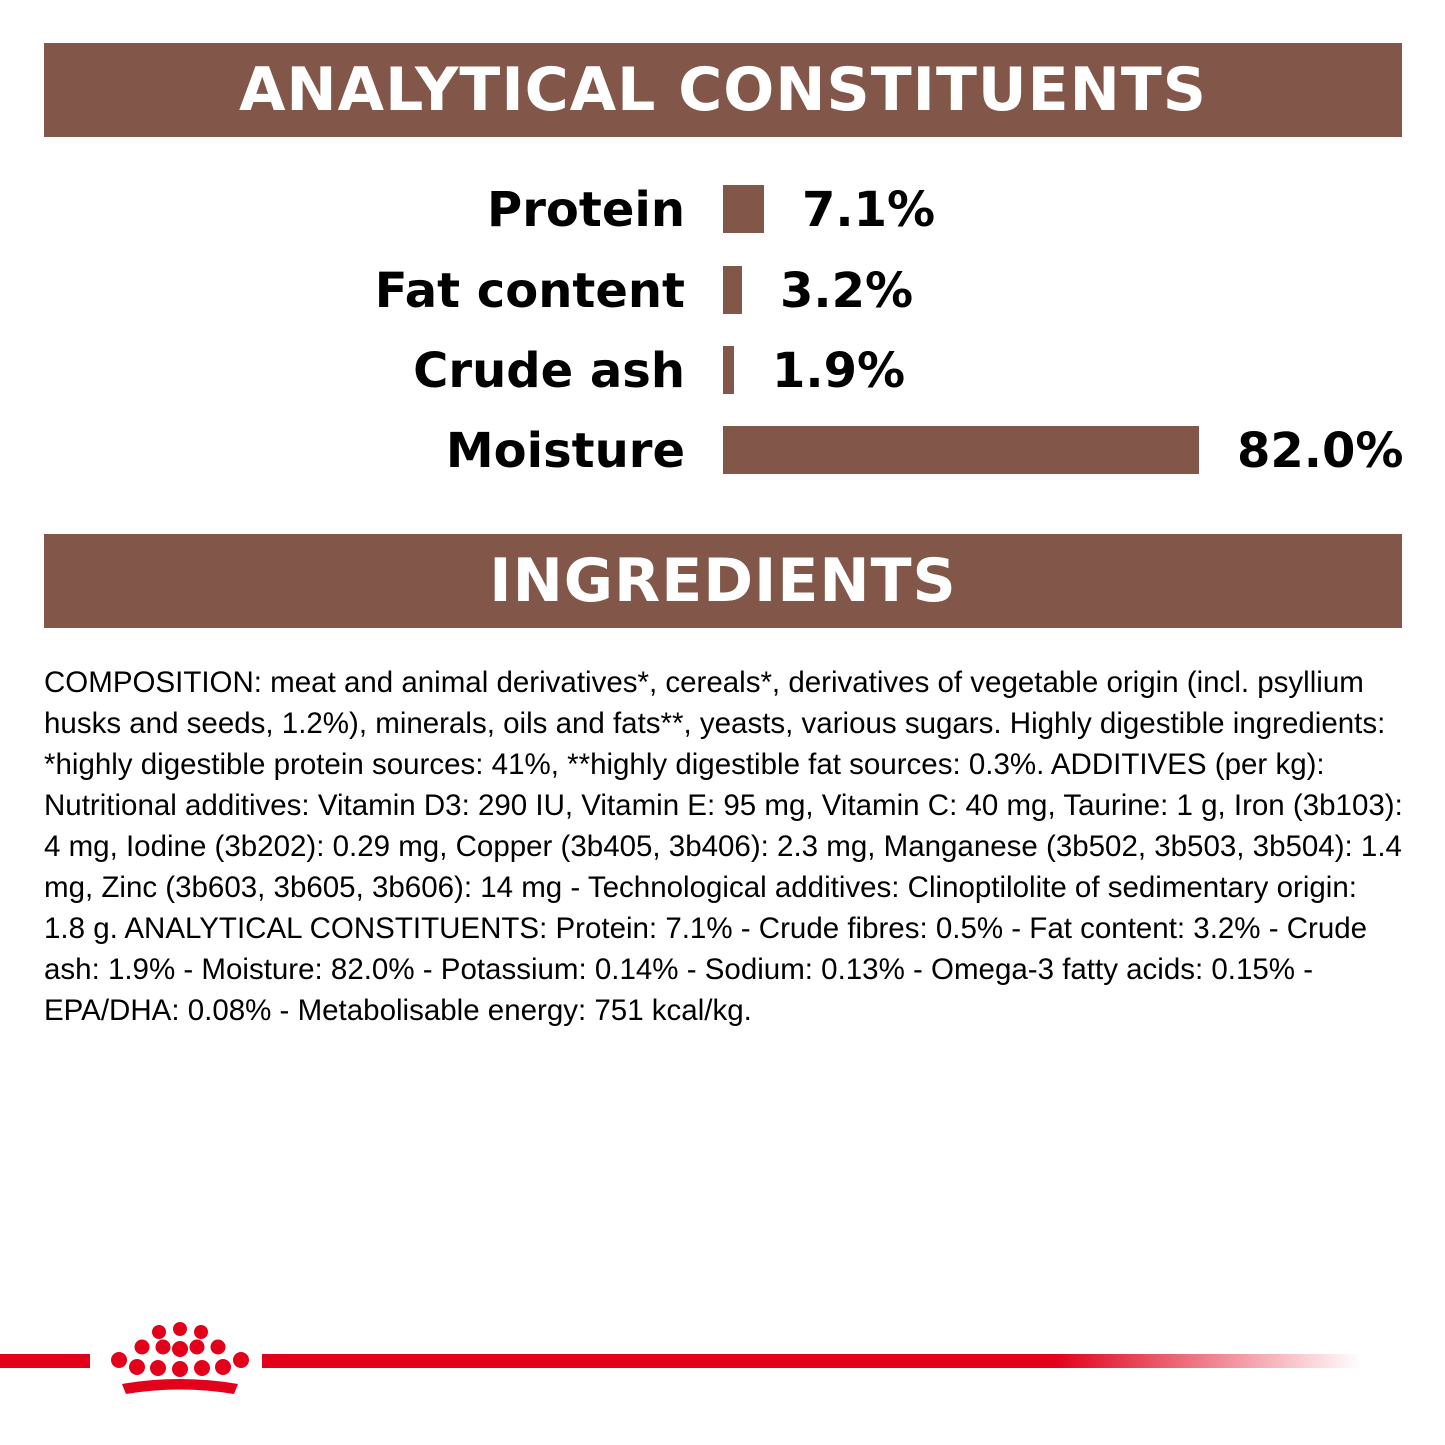 This screenshot has height=1445, width=1445. I want to click on constituent-value: 7.1%, so click(869, 210).